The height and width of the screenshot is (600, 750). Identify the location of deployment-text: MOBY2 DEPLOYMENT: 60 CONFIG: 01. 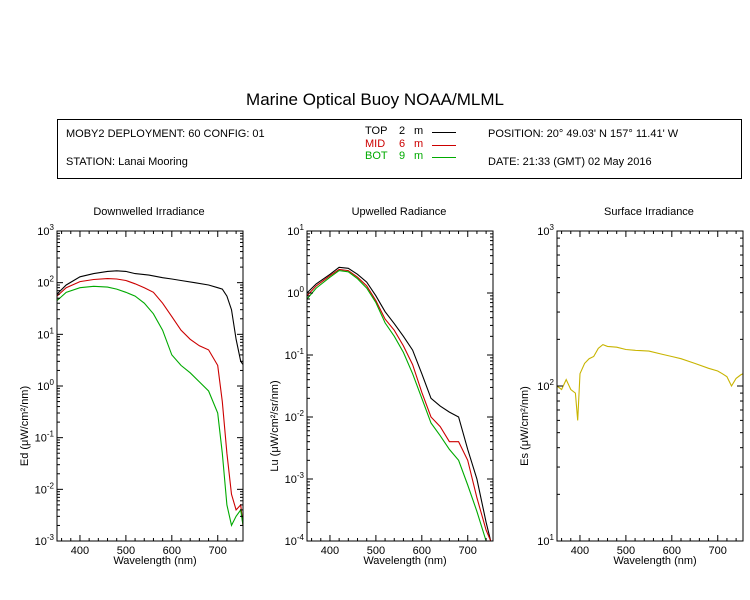
(165, 134).